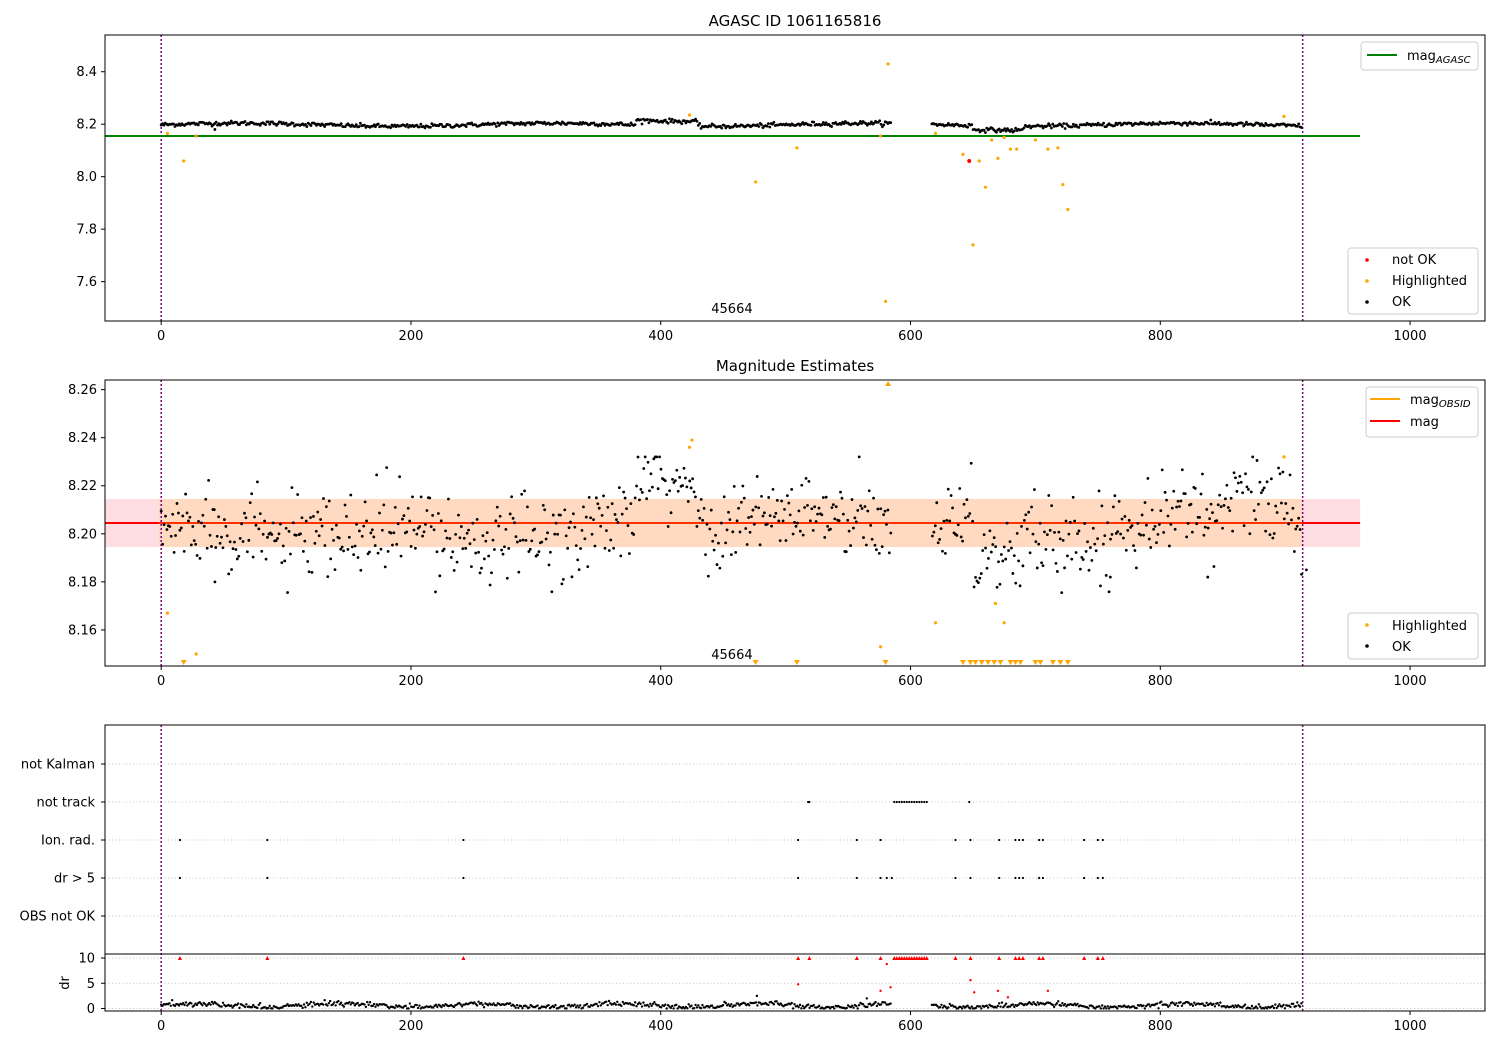 The image size is (1500, 1050). I want to click on x-tick-label: 800, so click(1160, 681).